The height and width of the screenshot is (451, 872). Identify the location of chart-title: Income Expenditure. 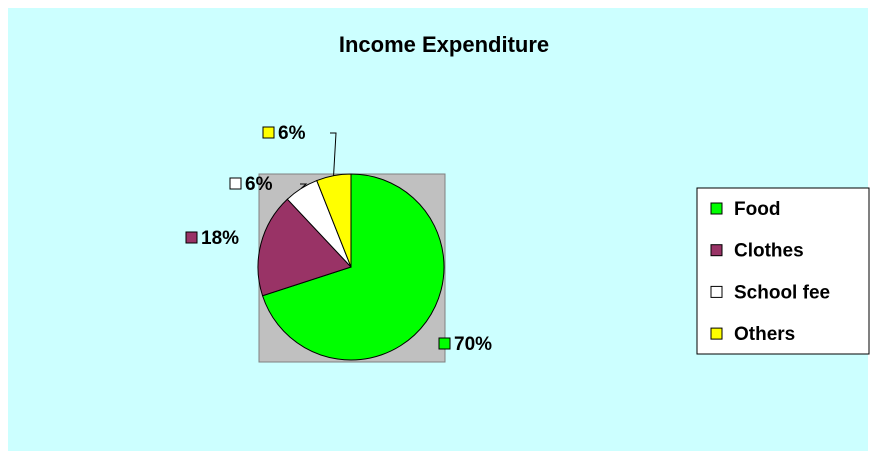
(444, 44).